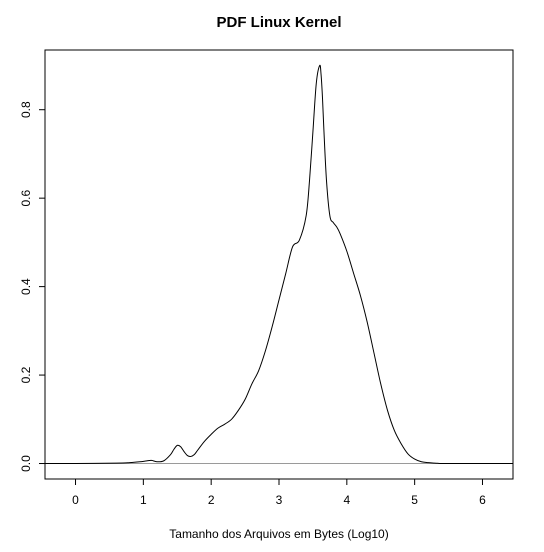 Image resolution: width=544 pixels, height=552 pixels. I want to click on x-tick-label: 4, so click(346, 500).